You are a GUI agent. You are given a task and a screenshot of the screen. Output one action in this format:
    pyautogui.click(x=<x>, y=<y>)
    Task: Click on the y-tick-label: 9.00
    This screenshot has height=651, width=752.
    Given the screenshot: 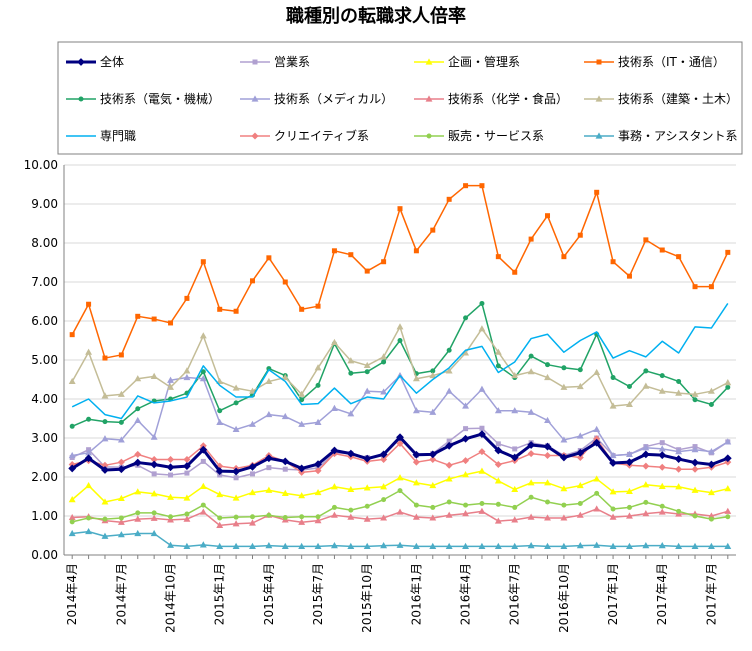 What is the action you would take?
    pyautogui.click(x=44, y=204)
    